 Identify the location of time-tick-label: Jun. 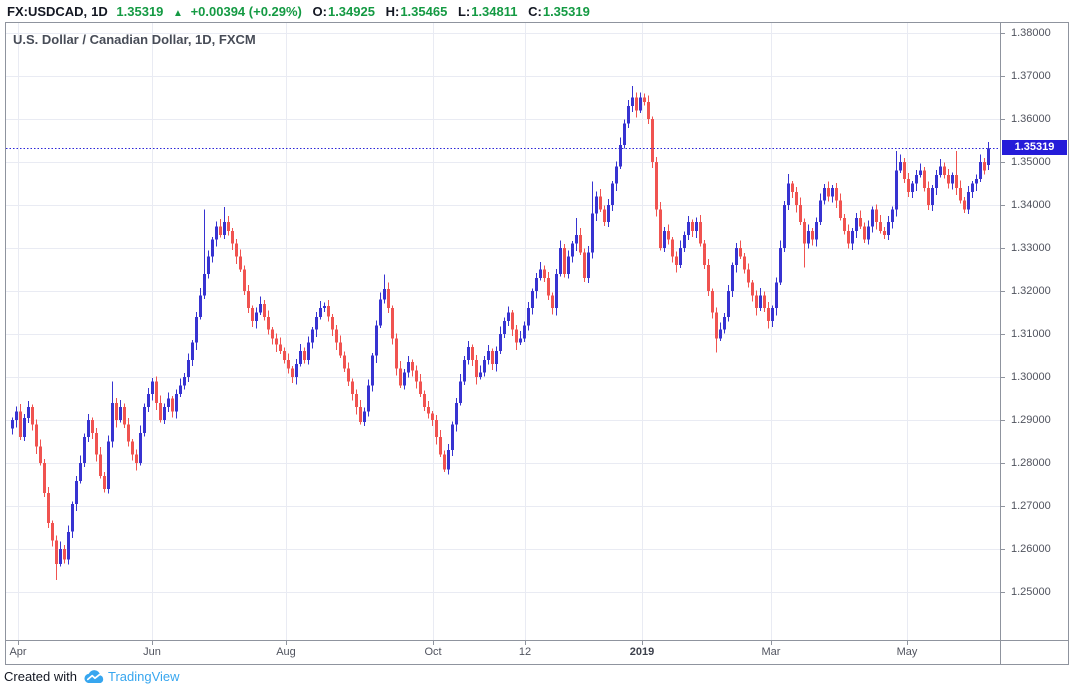
(152, 652).